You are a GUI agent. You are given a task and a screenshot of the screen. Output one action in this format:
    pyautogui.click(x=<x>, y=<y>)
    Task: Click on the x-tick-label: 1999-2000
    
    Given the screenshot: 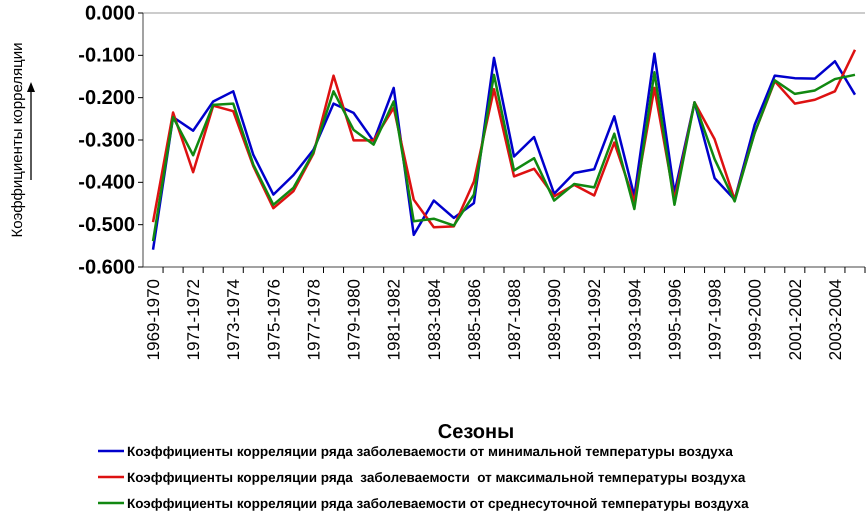 What is the action you would take?
    pyautogui.click(x=755, y=319)
    